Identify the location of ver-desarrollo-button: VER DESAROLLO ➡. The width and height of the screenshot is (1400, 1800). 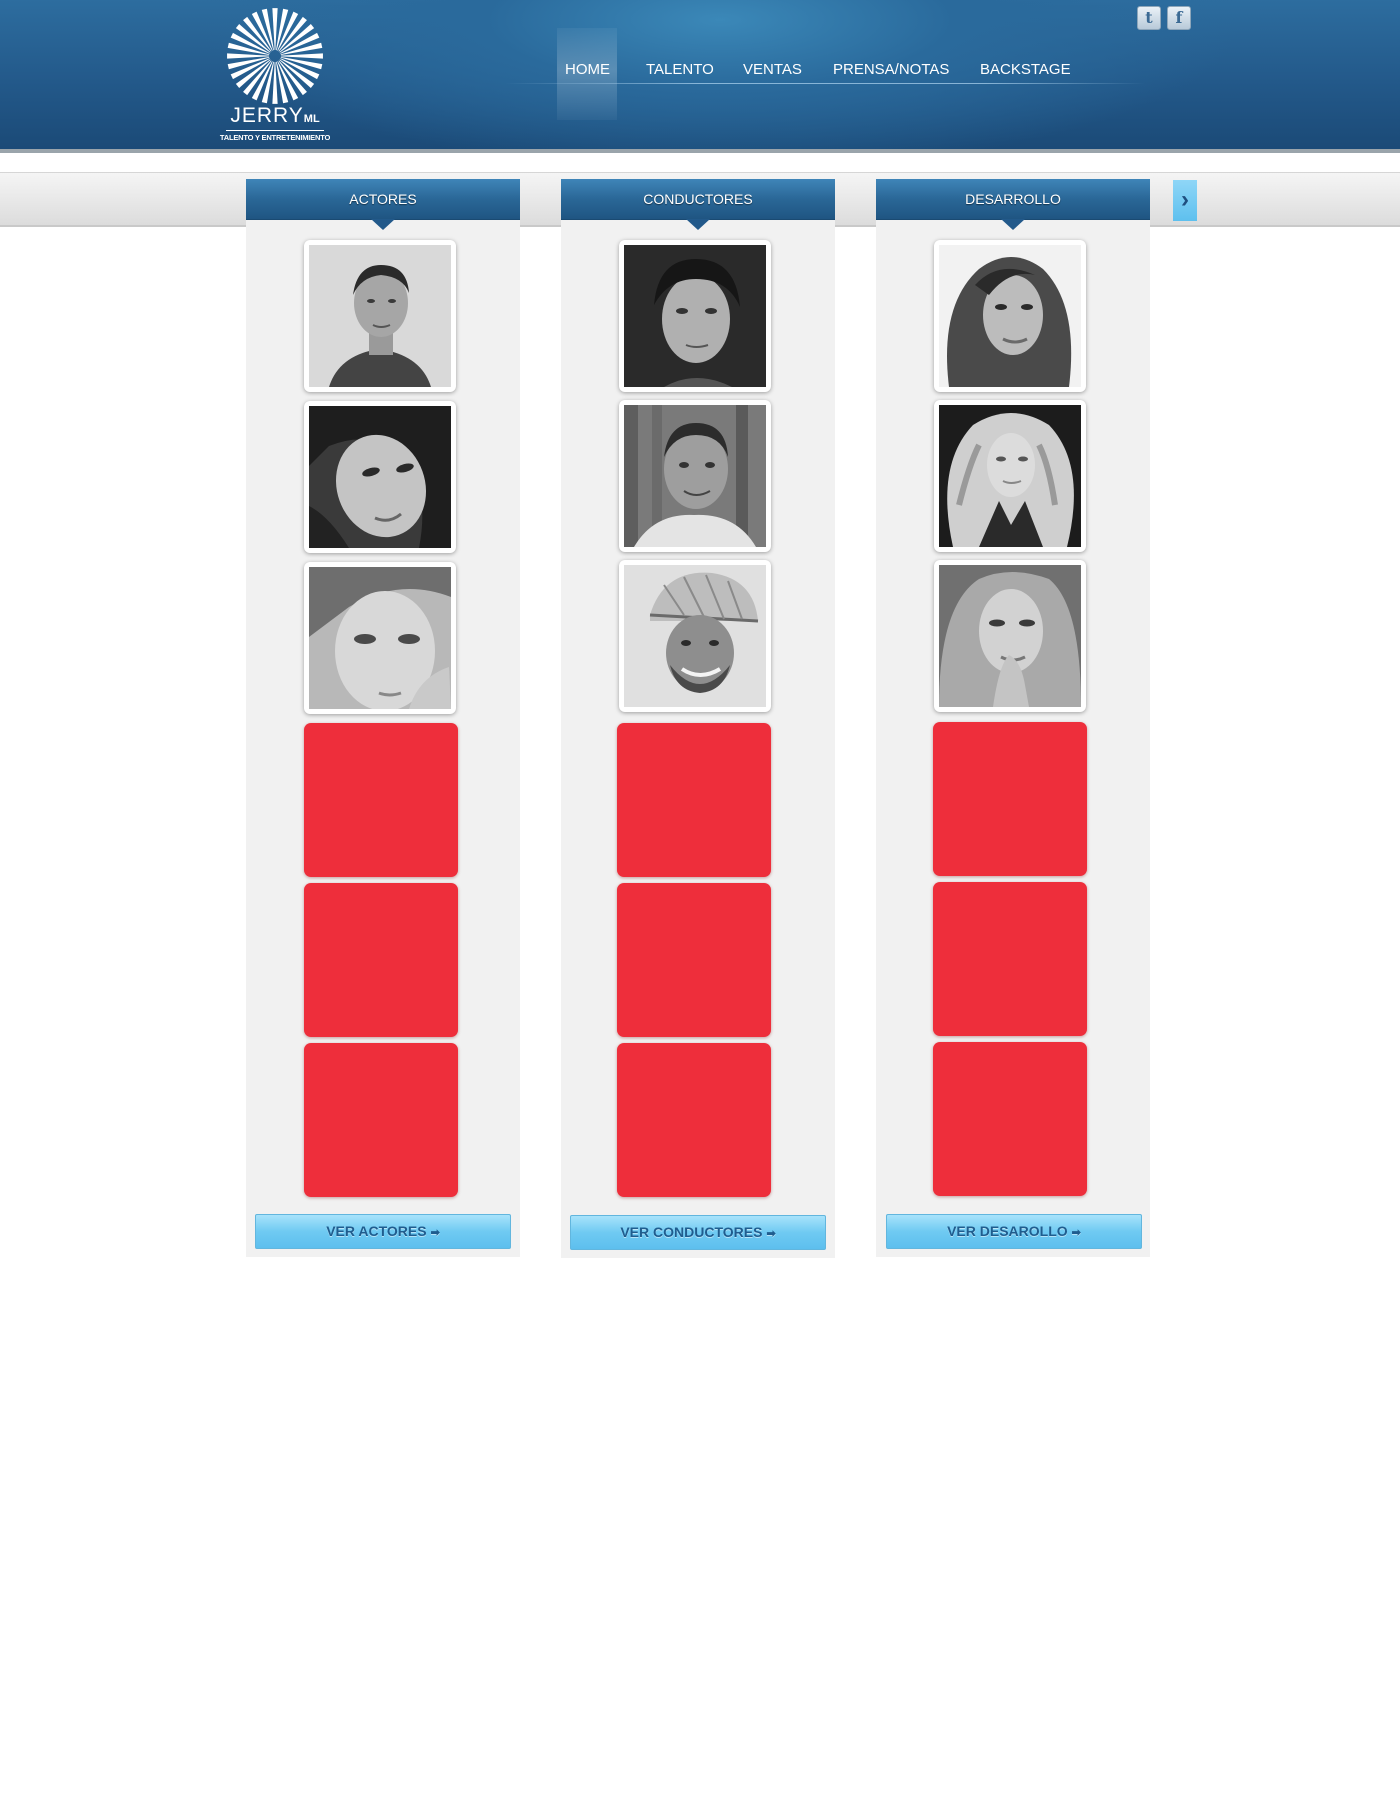
(1014, 1231).